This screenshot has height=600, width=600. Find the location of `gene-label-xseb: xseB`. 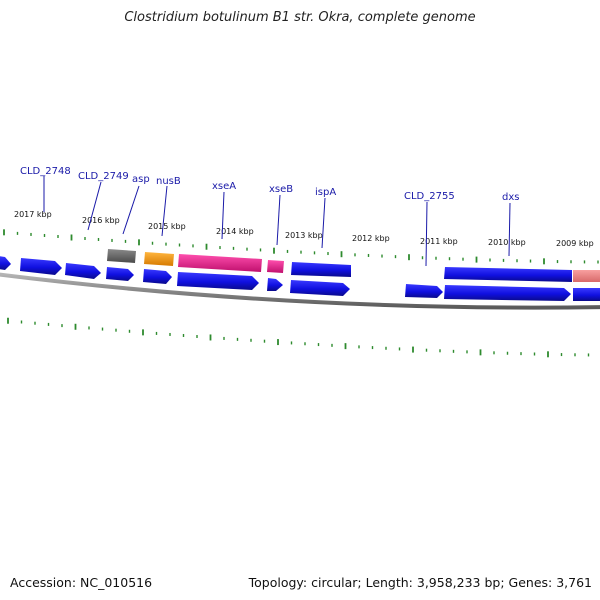

gene-label-xseb: xseB is located at coordinates (281, 189).